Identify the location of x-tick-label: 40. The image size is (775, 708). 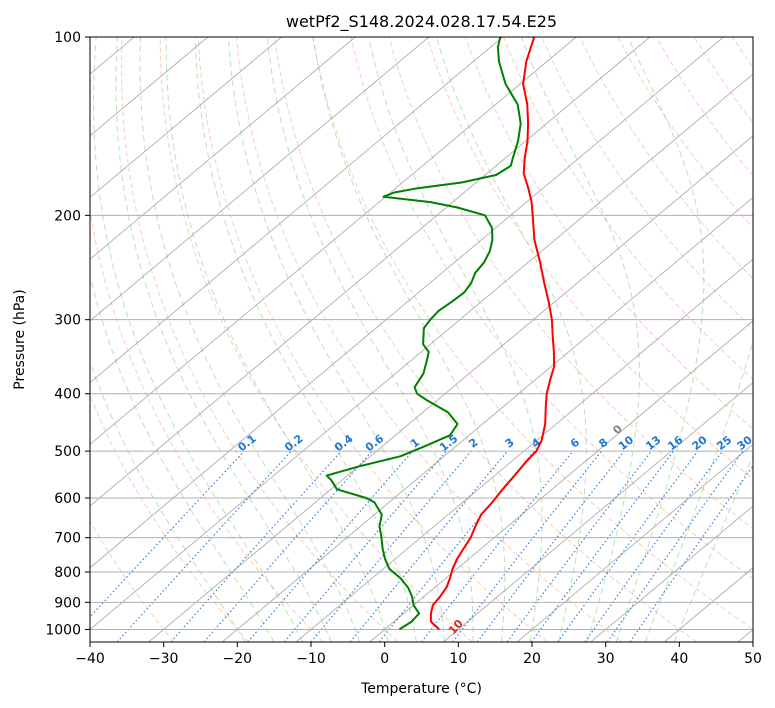
(679, 659).